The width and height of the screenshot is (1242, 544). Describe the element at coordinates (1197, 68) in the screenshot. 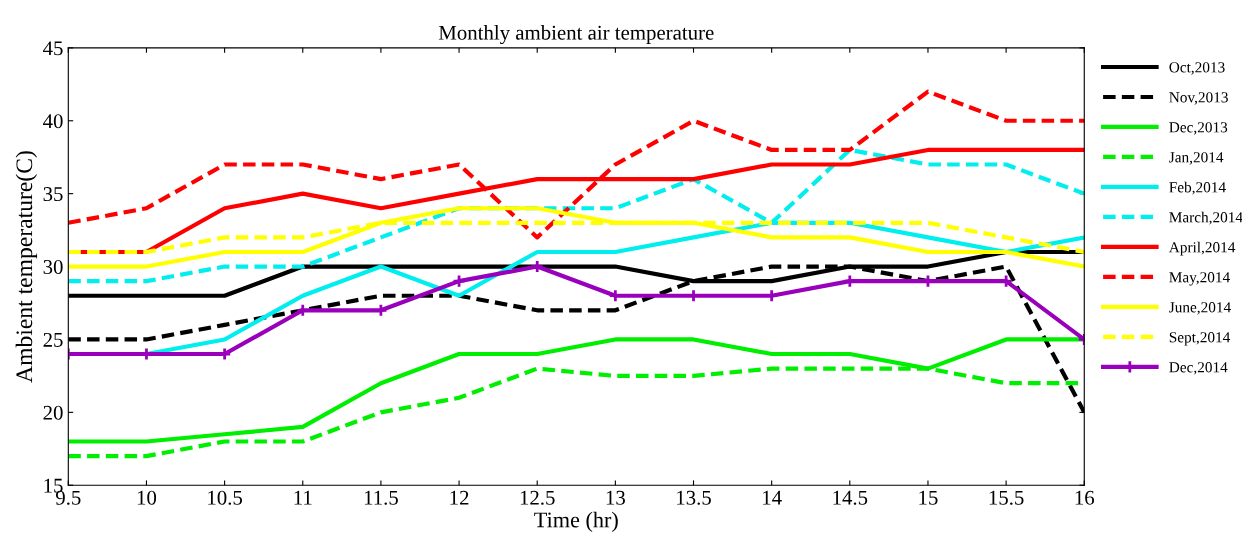

I see `legend-label: Oct,2013` at that location.